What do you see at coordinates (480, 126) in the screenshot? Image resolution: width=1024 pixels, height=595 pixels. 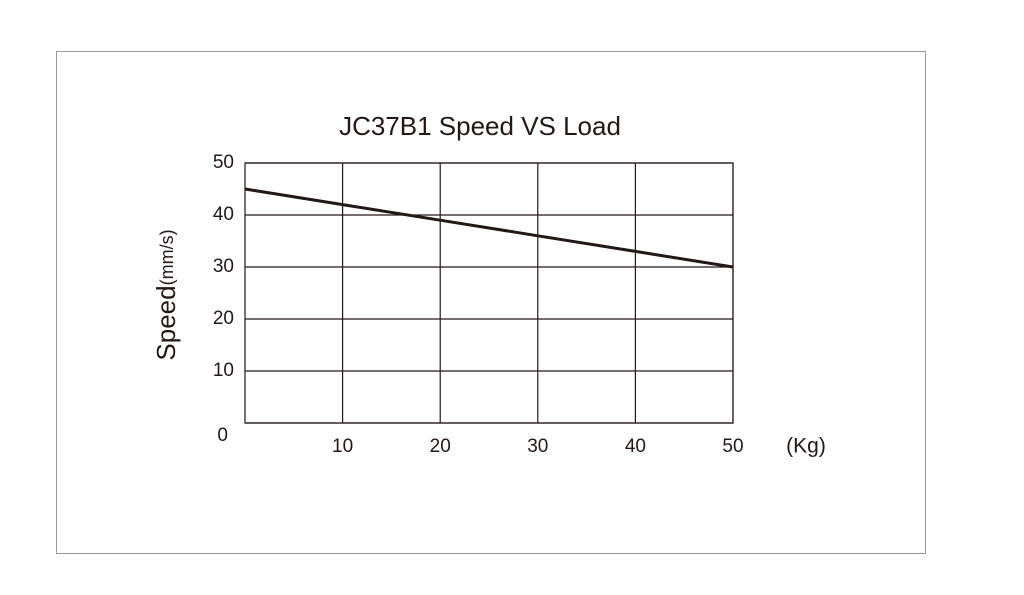 I see `chart-title: JC37B1 Speed VS Load` at bounding box center [480, 126].